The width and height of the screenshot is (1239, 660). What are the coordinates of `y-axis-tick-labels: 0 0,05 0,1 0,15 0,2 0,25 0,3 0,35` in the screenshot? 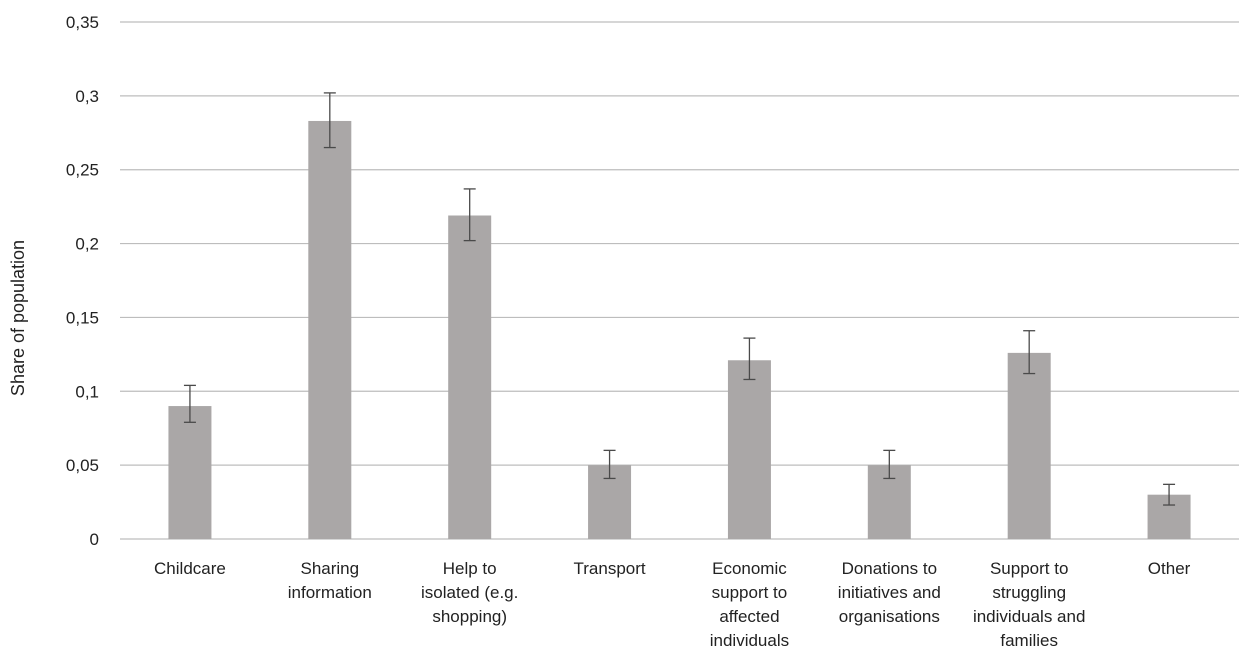 It's located at (82, 281).